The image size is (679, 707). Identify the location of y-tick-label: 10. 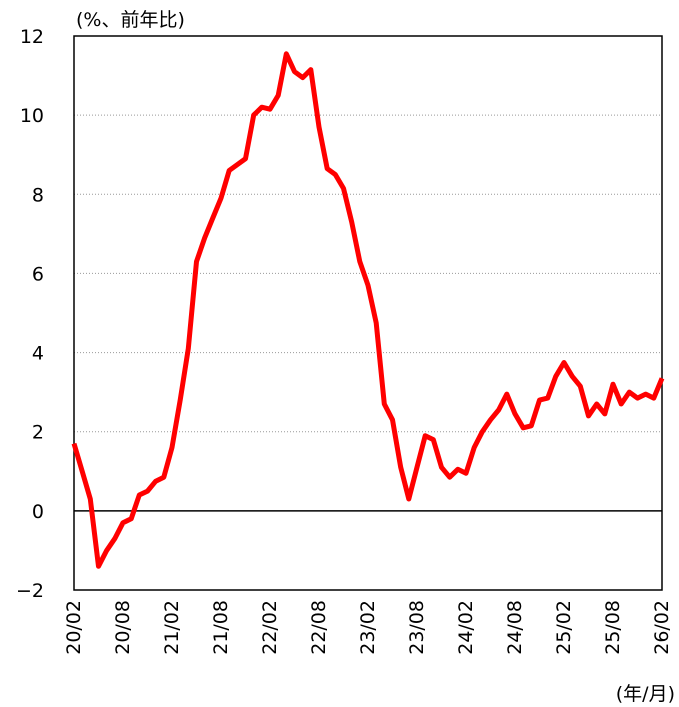
(32, 116).